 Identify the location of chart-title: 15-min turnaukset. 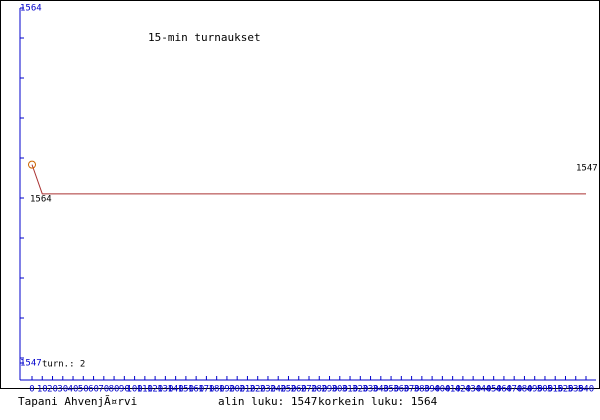
(204, 37).